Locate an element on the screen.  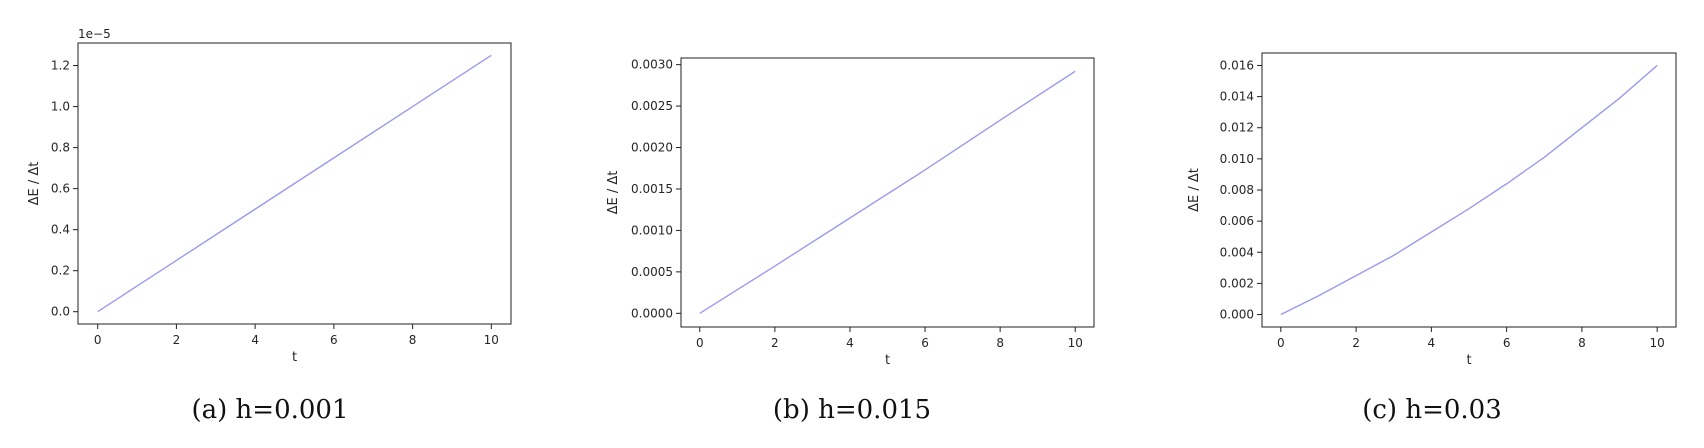
y-tick-label: 1.0 is located at coordinates (60, 107).